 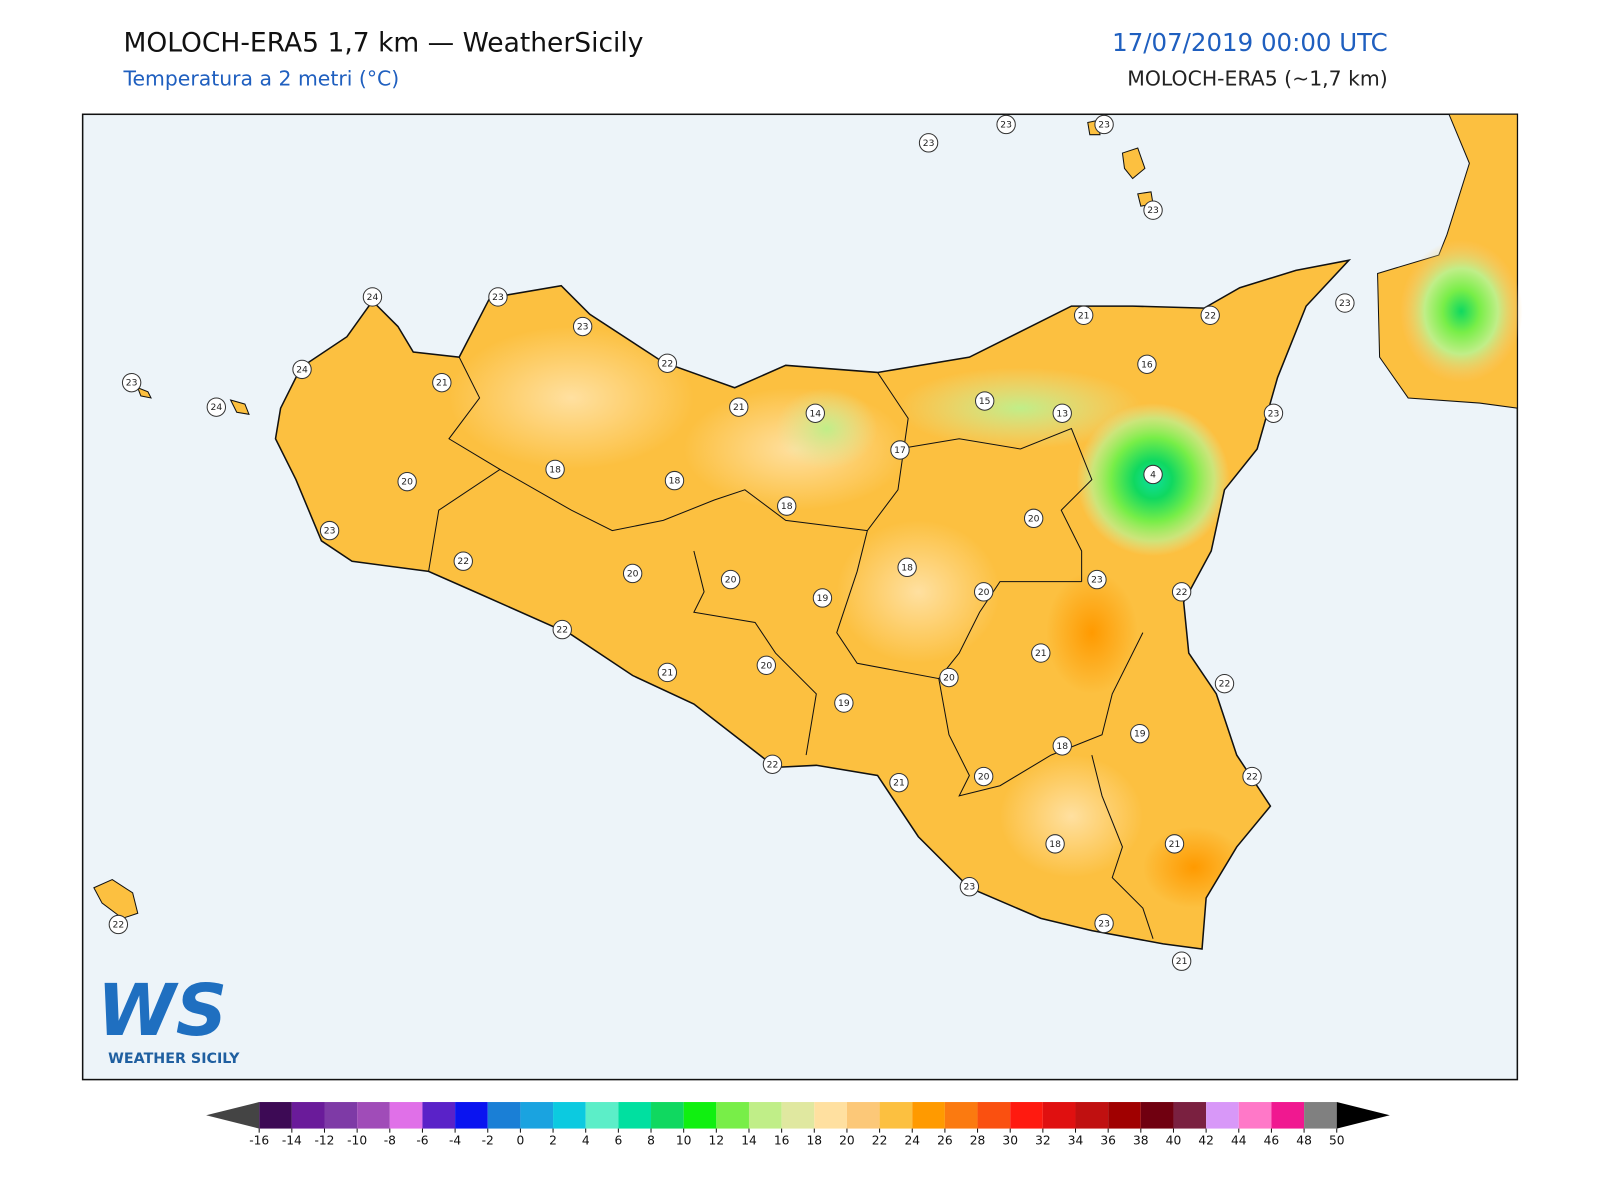 What do you see at coordinates (1239, 1140) in the screenshot?
I see `colorbar-tick-label: 44` at bounding box center [1239, 1140].